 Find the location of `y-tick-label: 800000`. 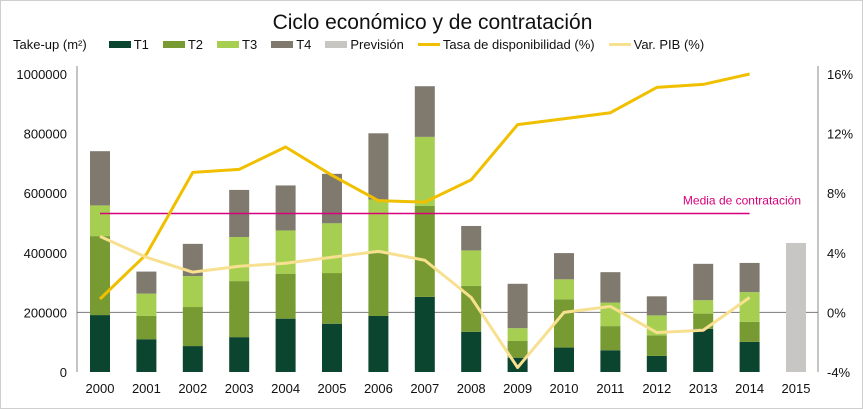

y-tick-label: 800000 is located at coordinates (45, 134).